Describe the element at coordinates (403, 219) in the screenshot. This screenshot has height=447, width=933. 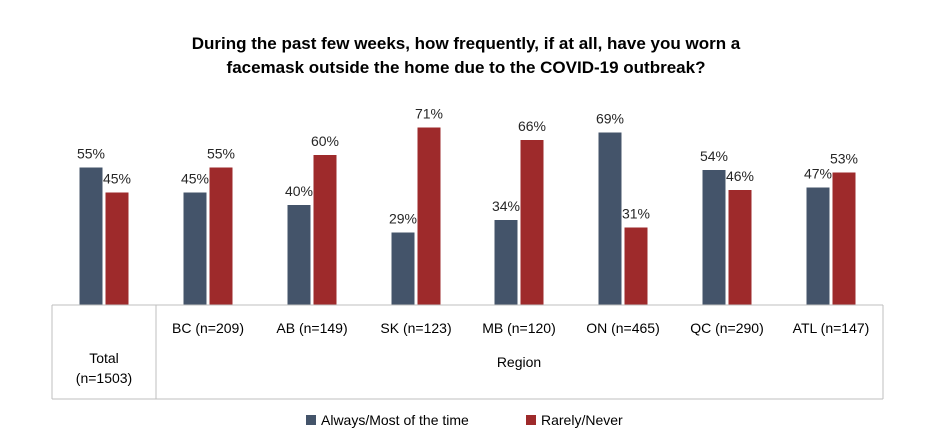
I see `value-label-always-3: 29%` at that location.